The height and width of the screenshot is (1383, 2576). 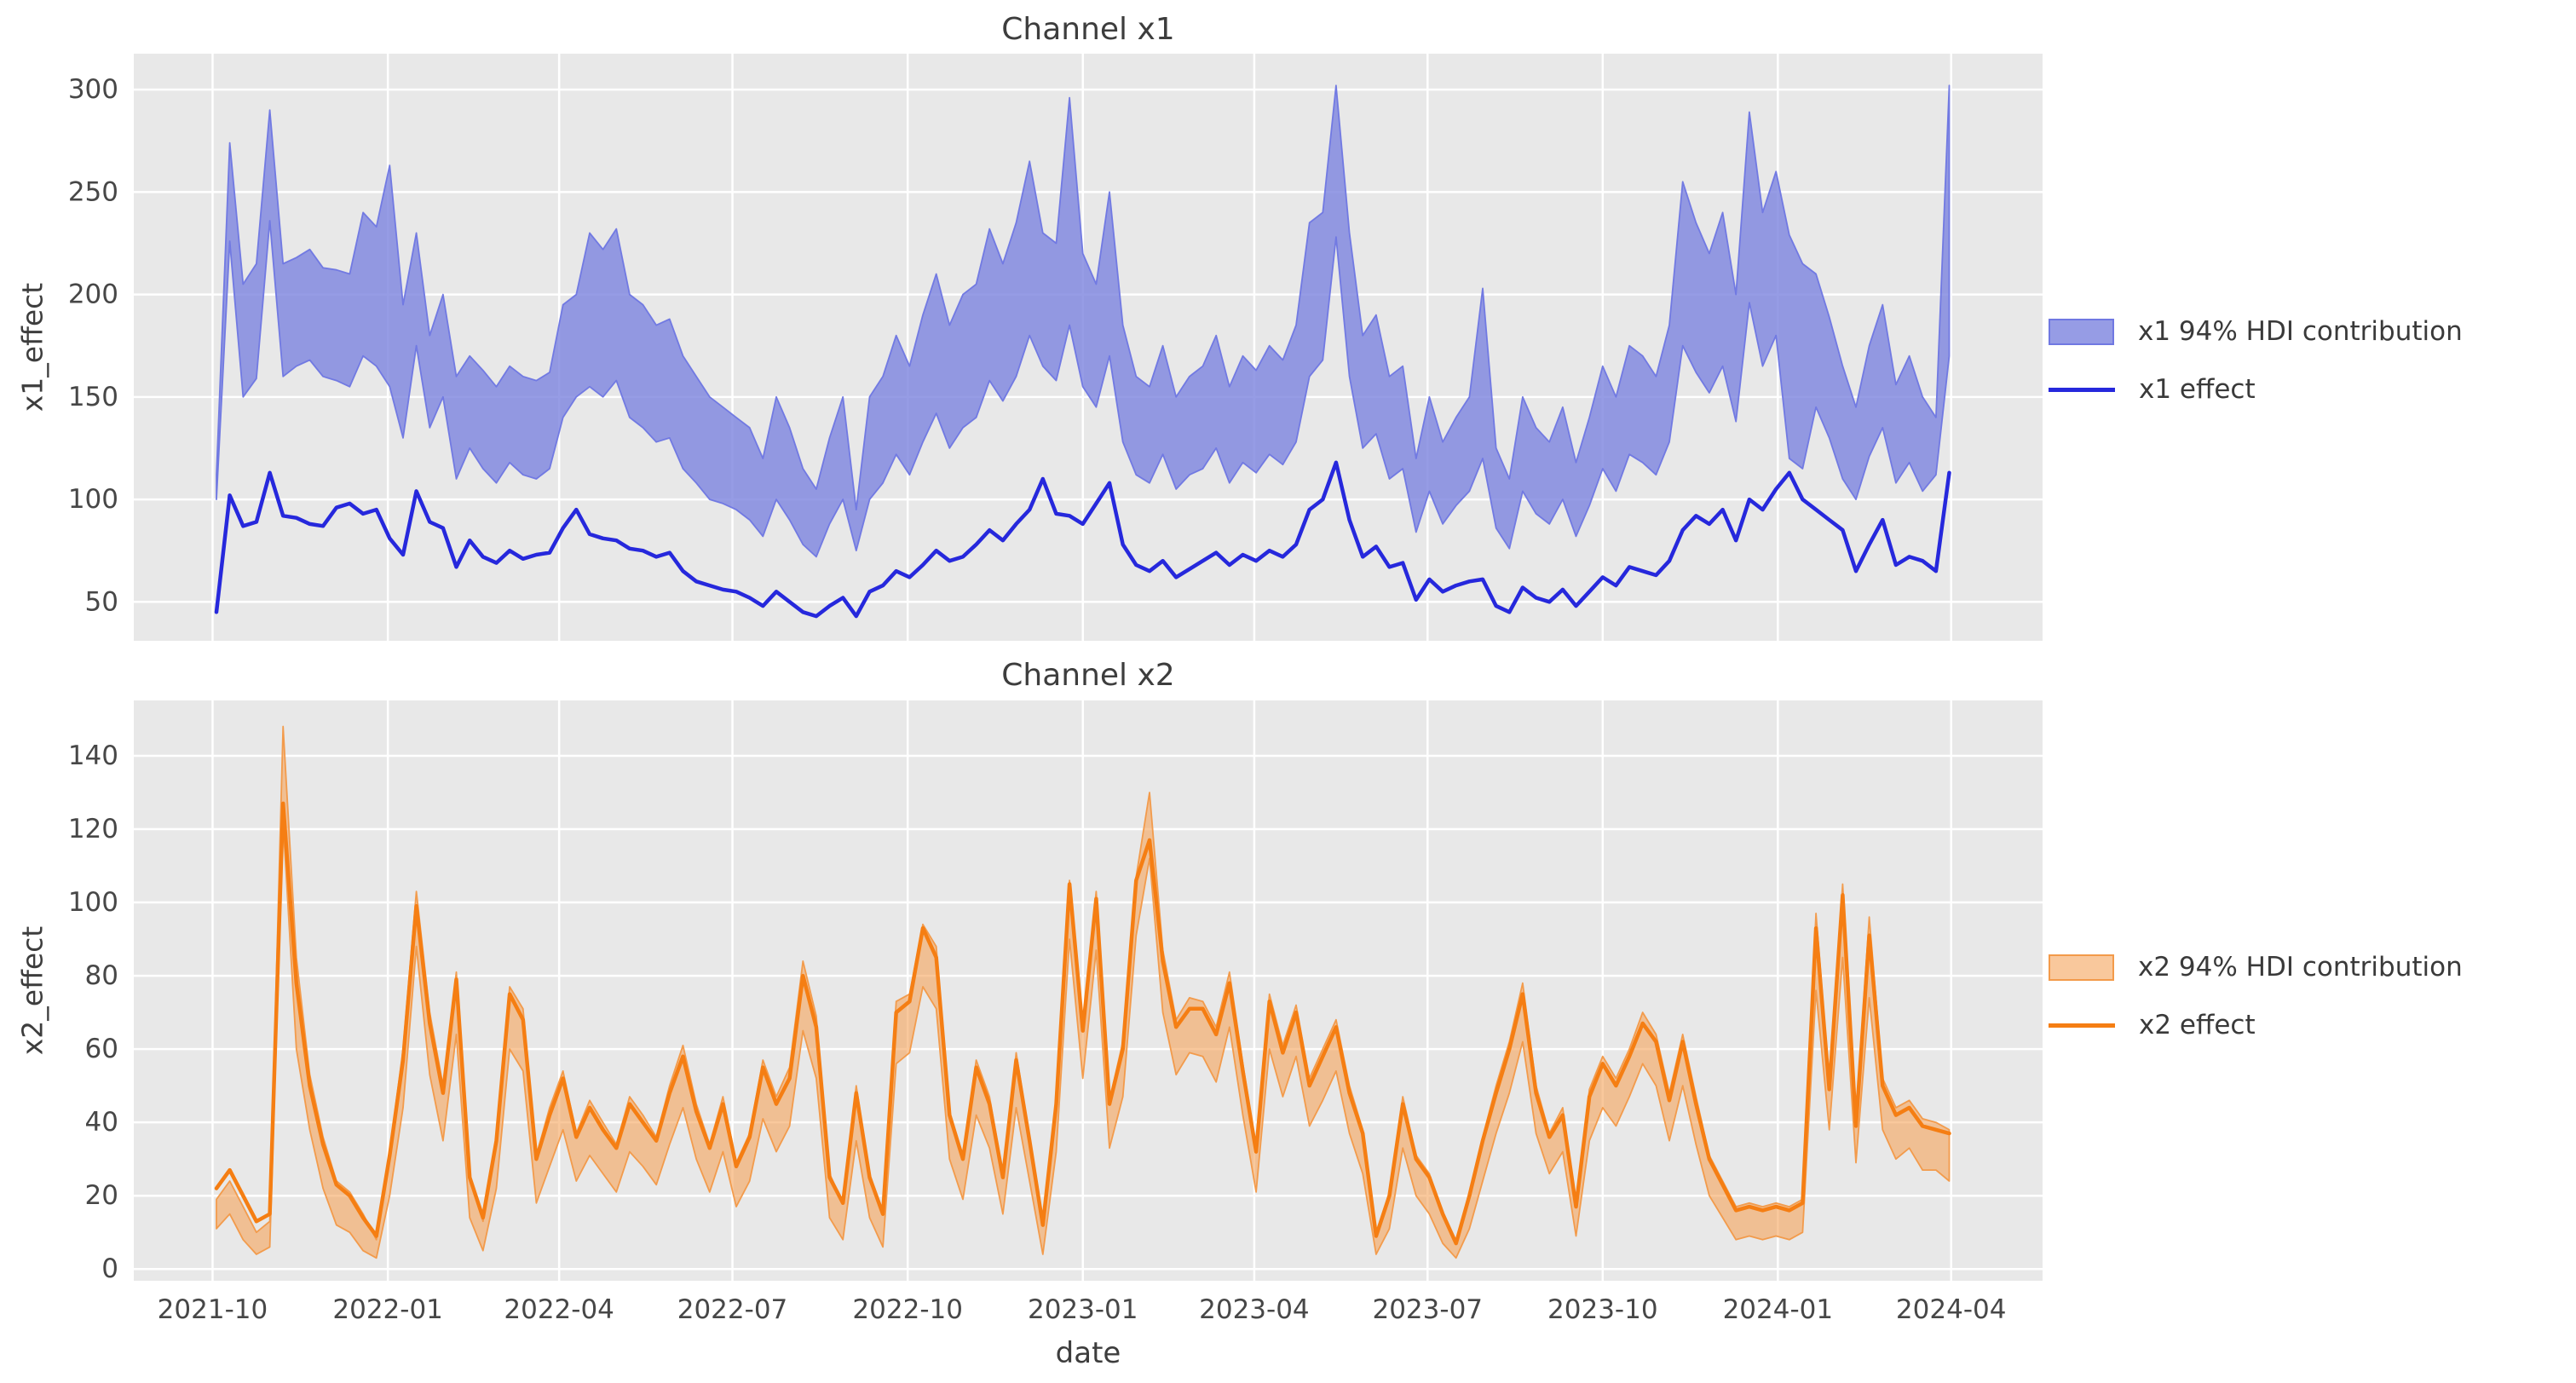 I want to click on legend-item-x1-hdi: x1 94% HDI contribution, so click(x=2256, y=332).